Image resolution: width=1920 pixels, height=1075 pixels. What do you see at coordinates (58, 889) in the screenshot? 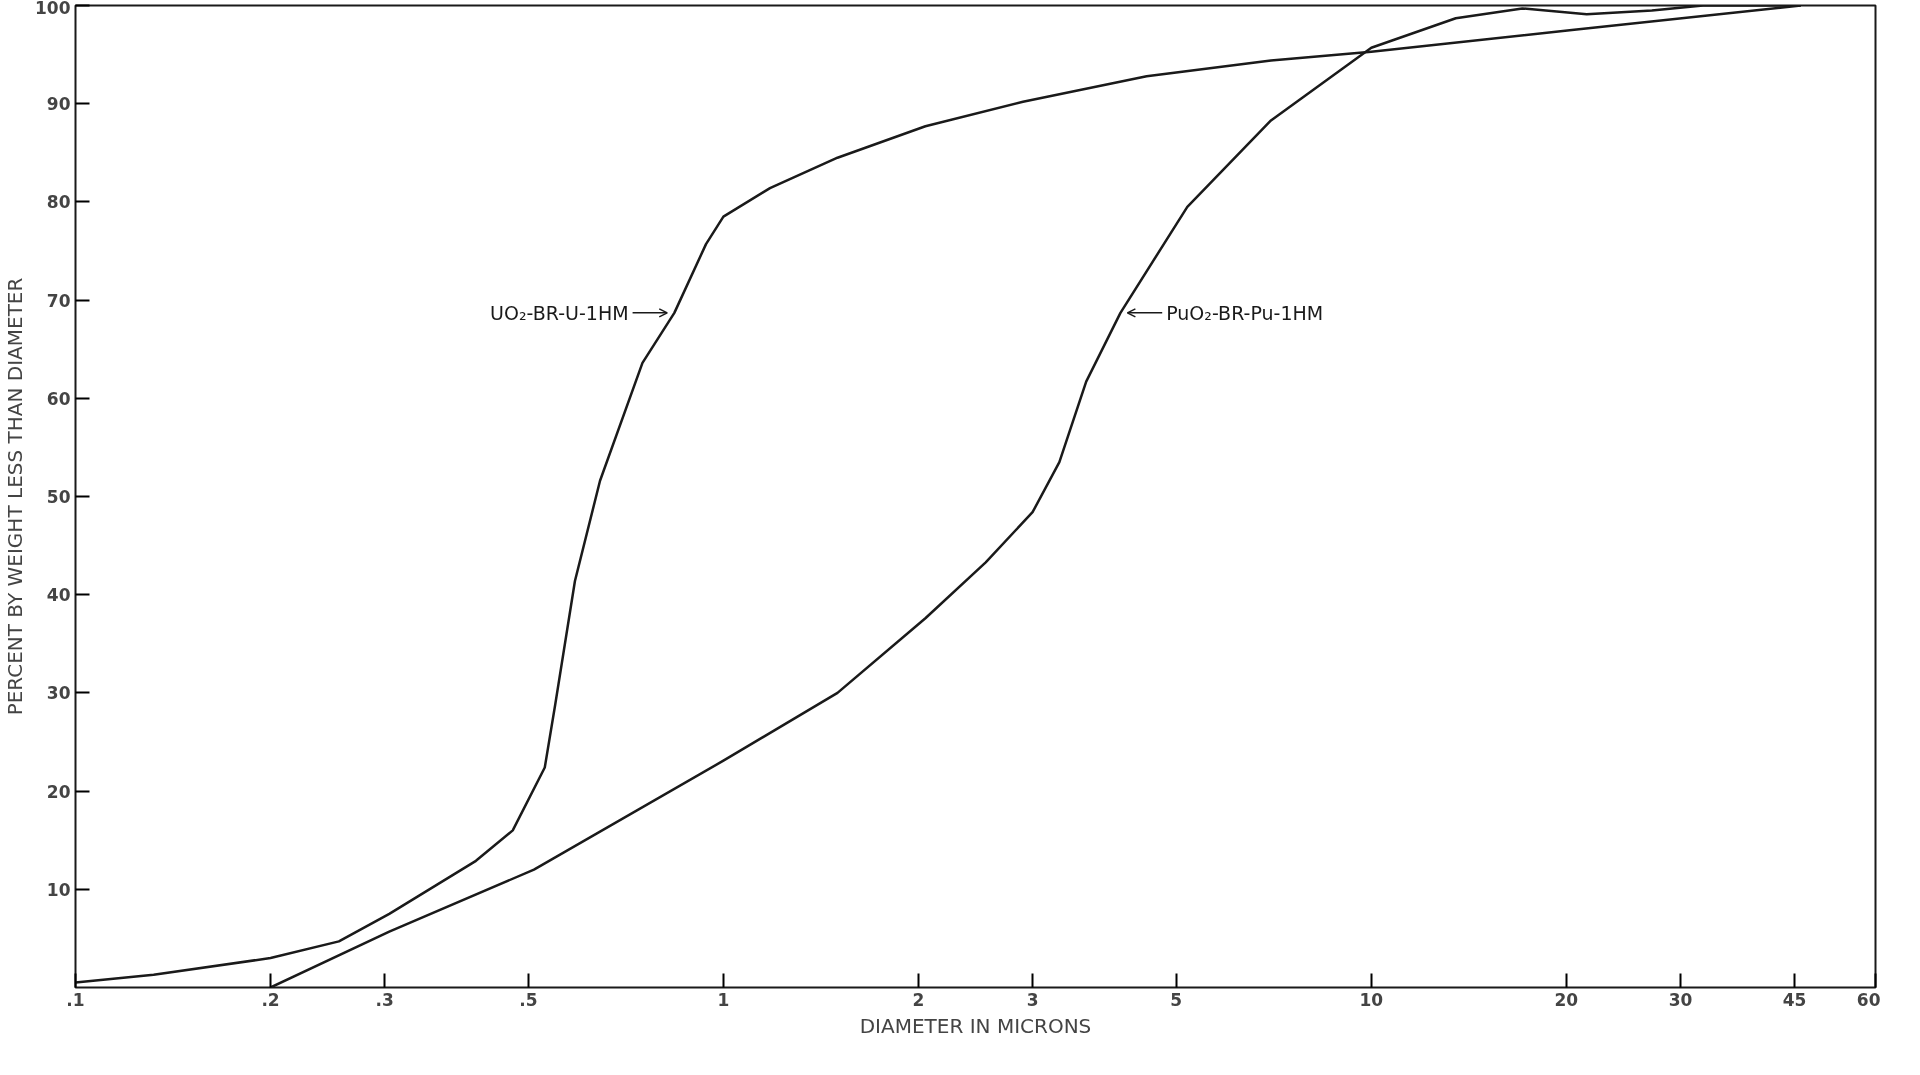
I see `y-tick-label: 10` at bounding box center [58, 889].